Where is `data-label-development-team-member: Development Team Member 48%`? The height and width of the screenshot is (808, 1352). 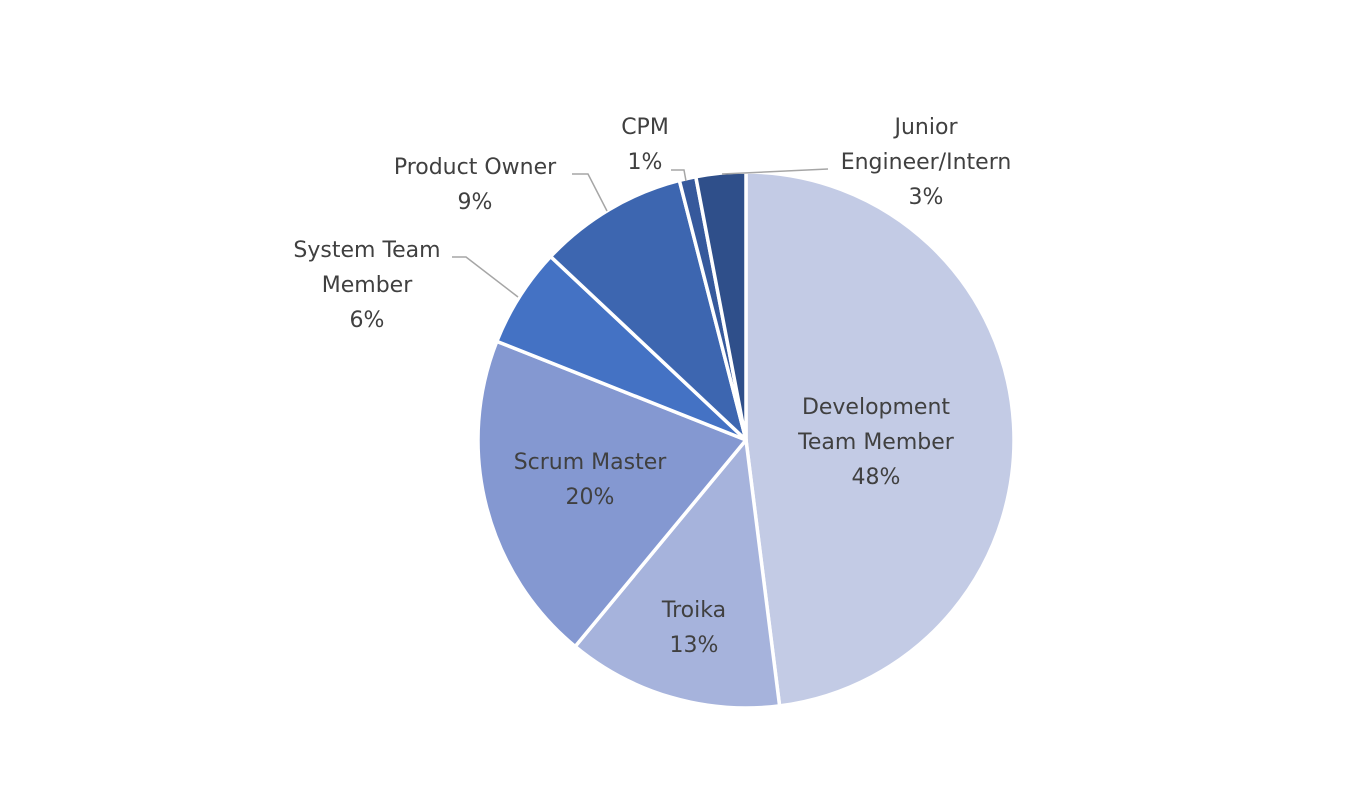 data-label-development-team-member: Development Team Member 48% is located at coordinates (876, 442).